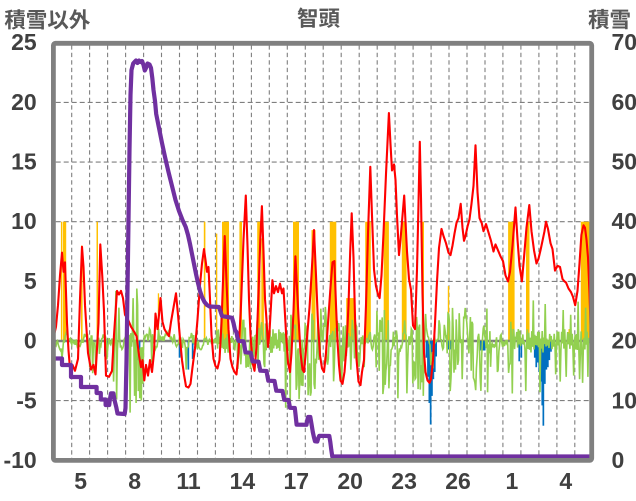  What do you see at coordinates (19, 460) in the screenshot?
I see `svg-text: -10` at bounding box center [19, 460].